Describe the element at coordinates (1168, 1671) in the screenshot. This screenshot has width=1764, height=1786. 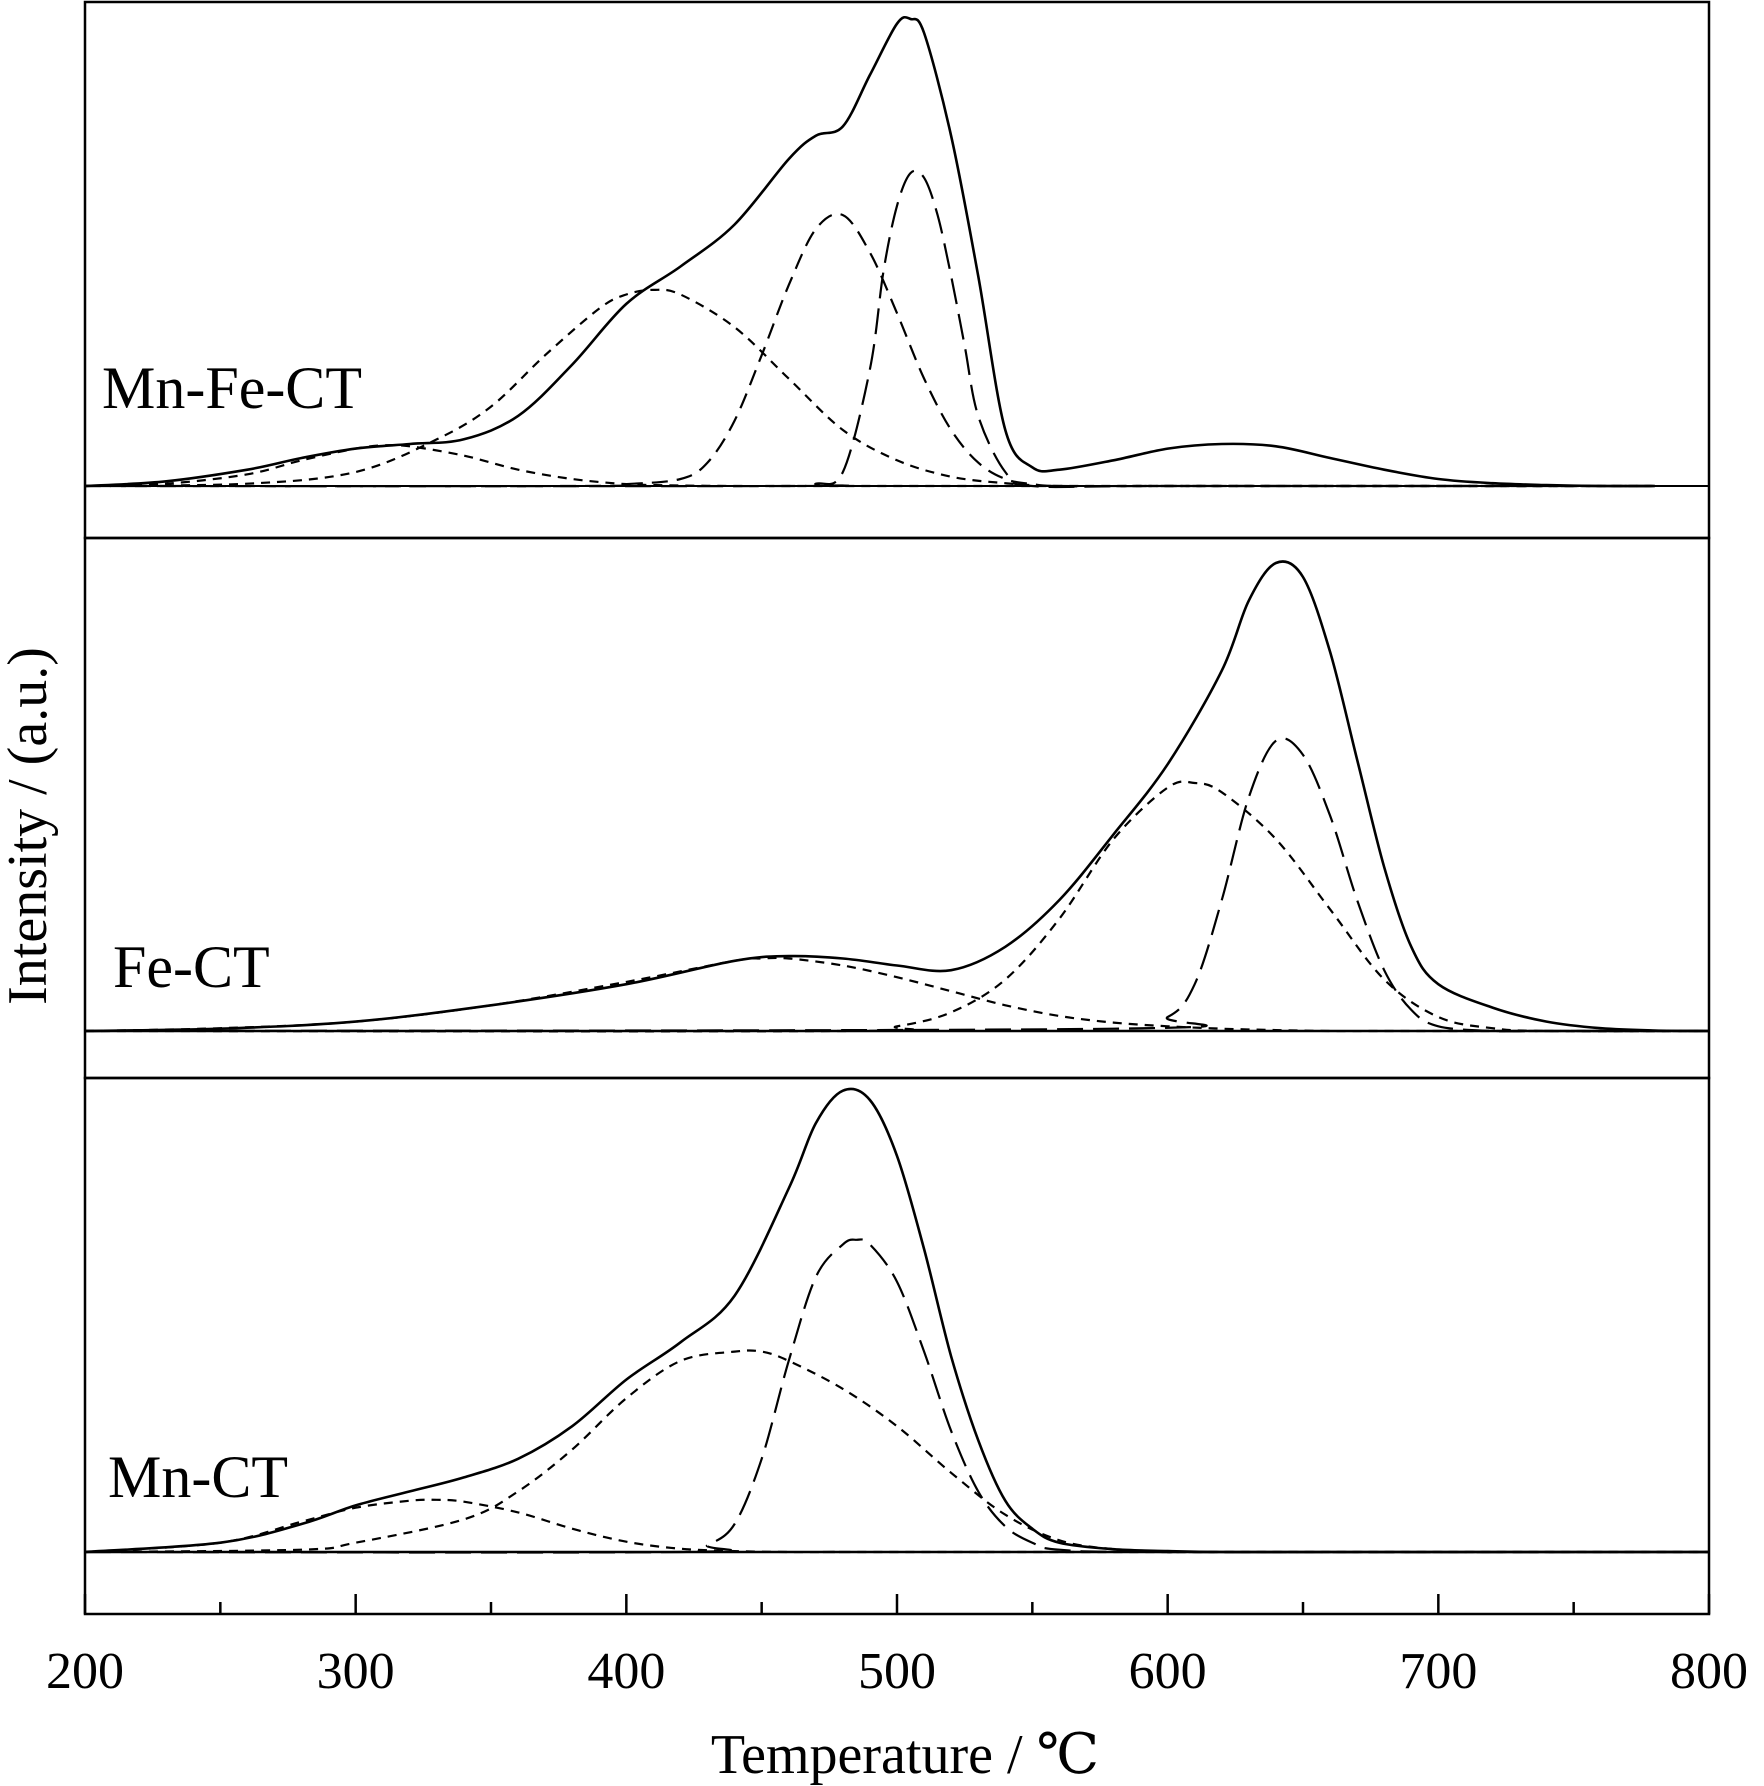
I see `tick-label-600: 600` at that location.